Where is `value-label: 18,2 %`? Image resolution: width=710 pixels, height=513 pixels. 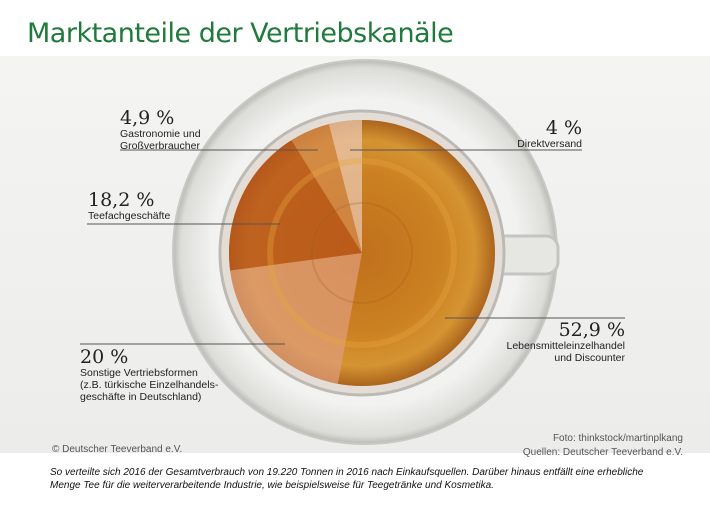 value-label: 18,2 % is located at coordinates (121, 200).